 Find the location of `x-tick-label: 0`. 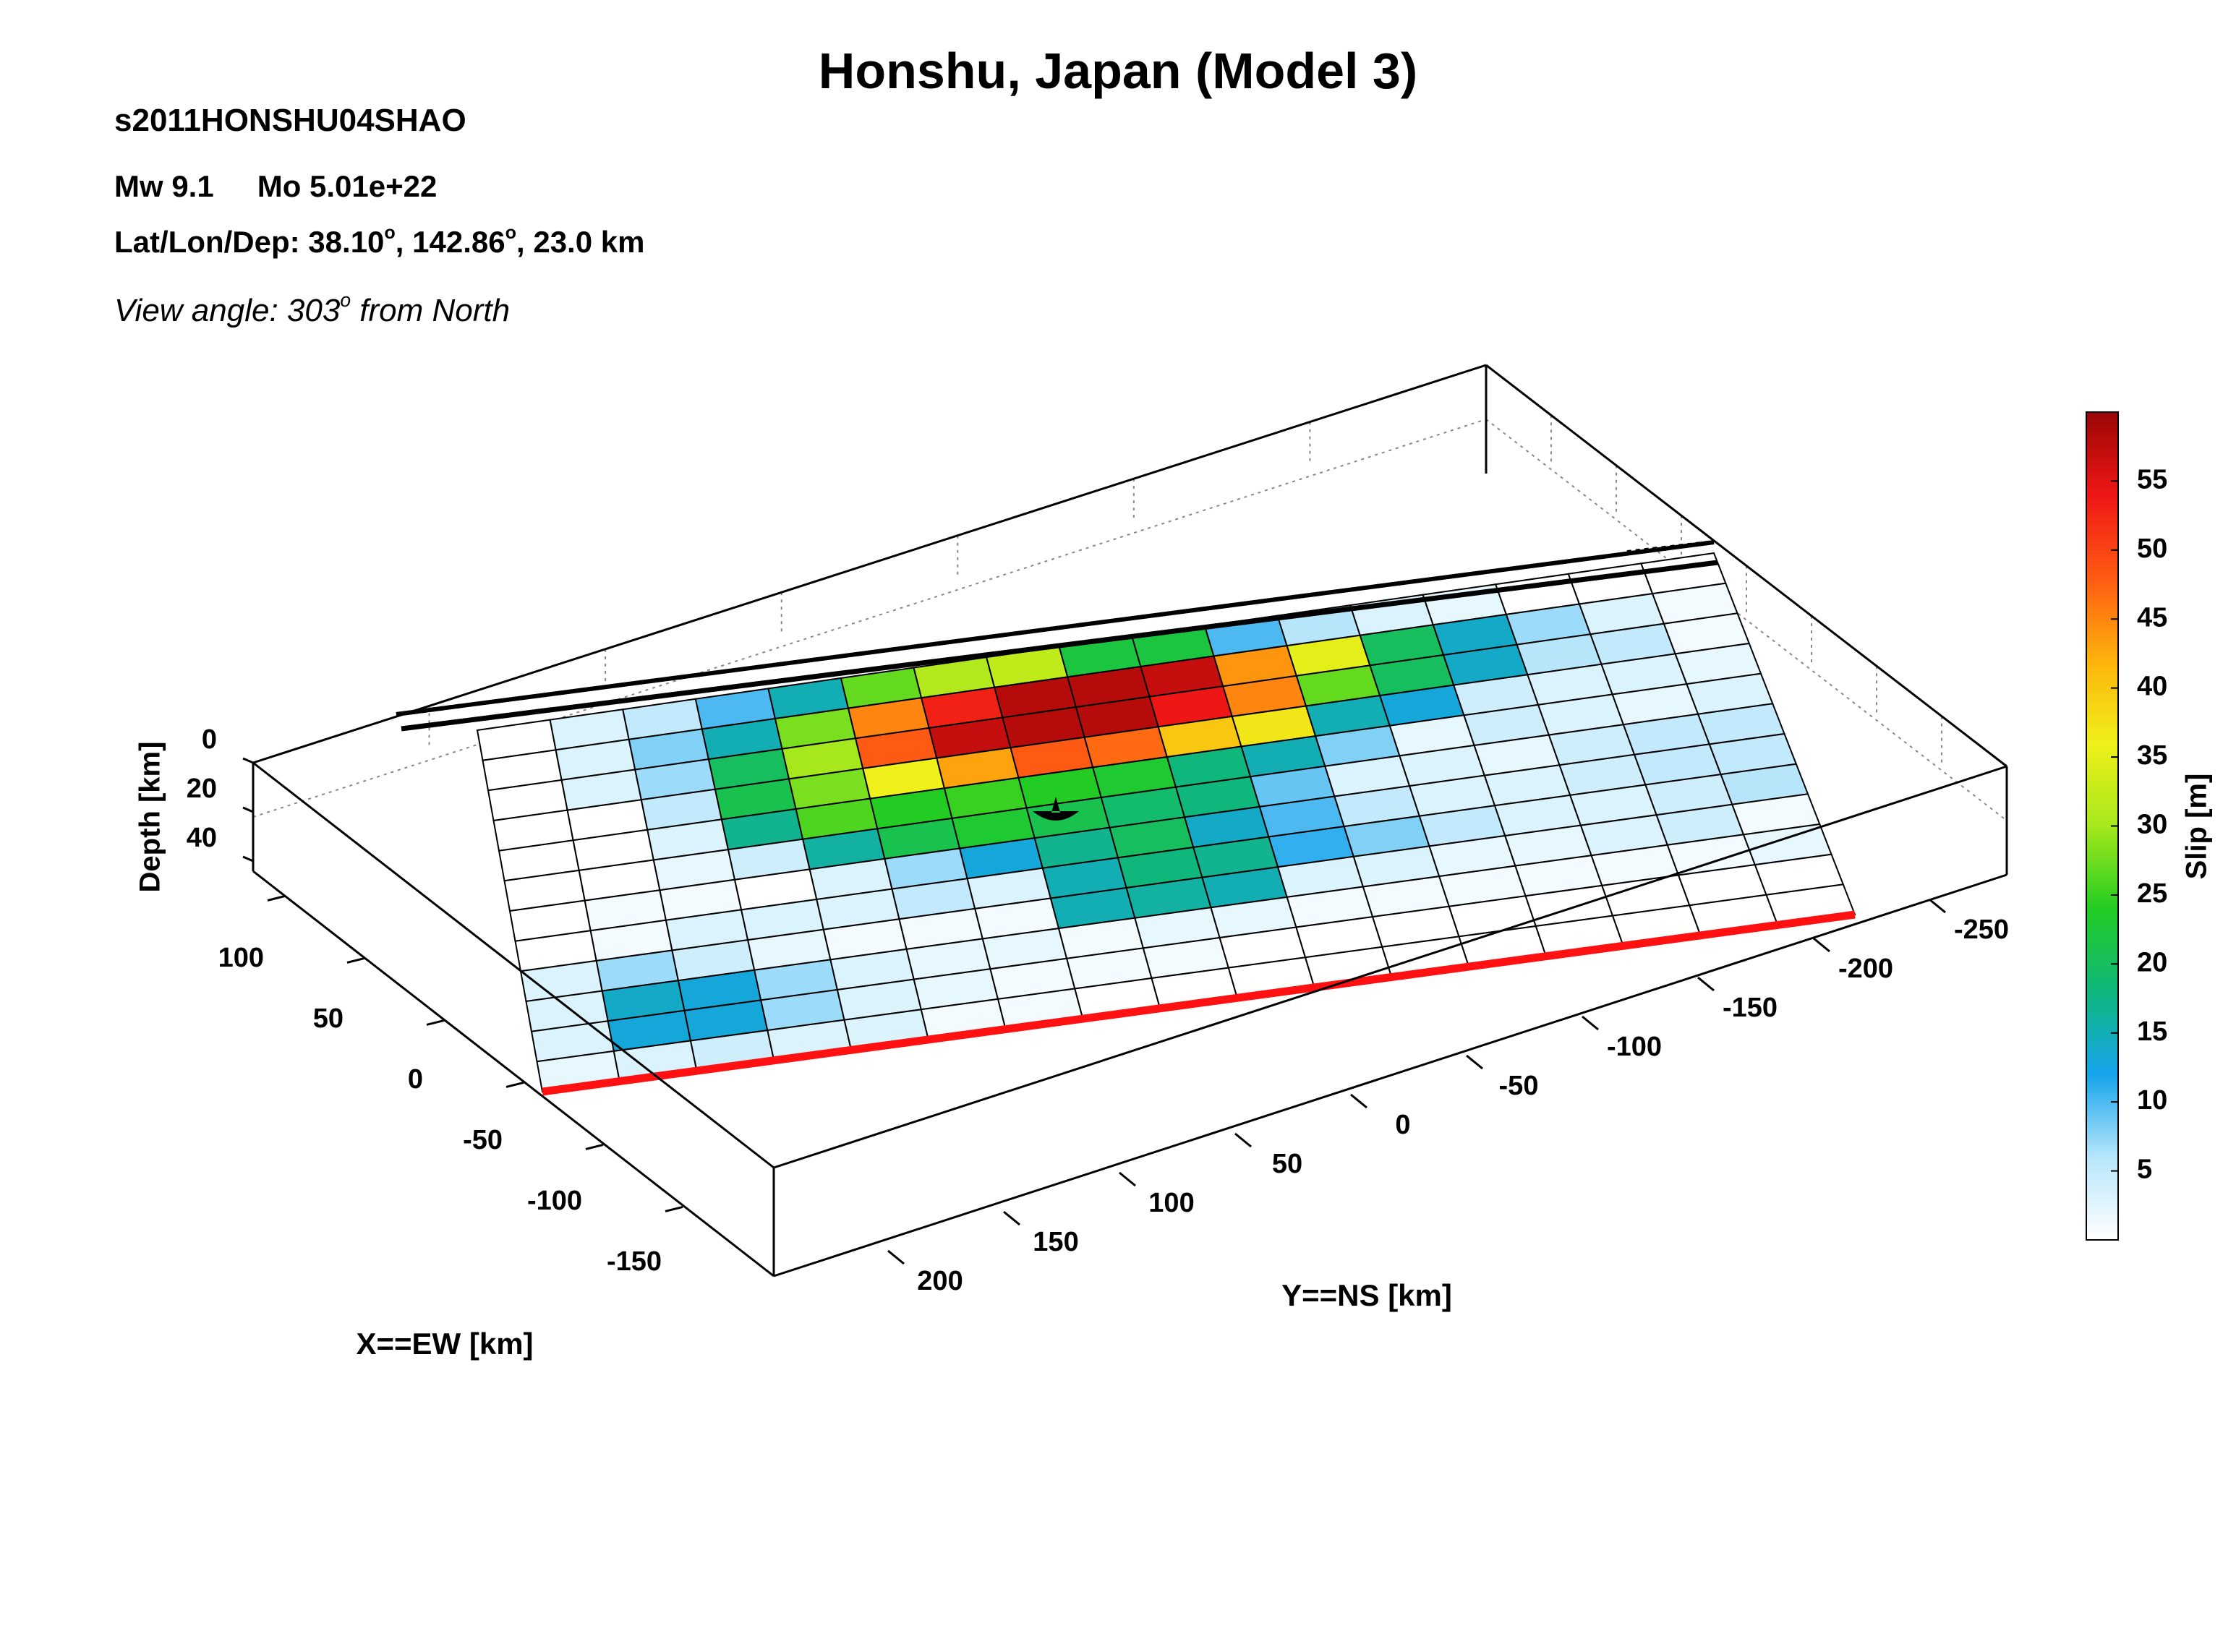

x-tick-label: 0 is located at coordinates (416, 1079).